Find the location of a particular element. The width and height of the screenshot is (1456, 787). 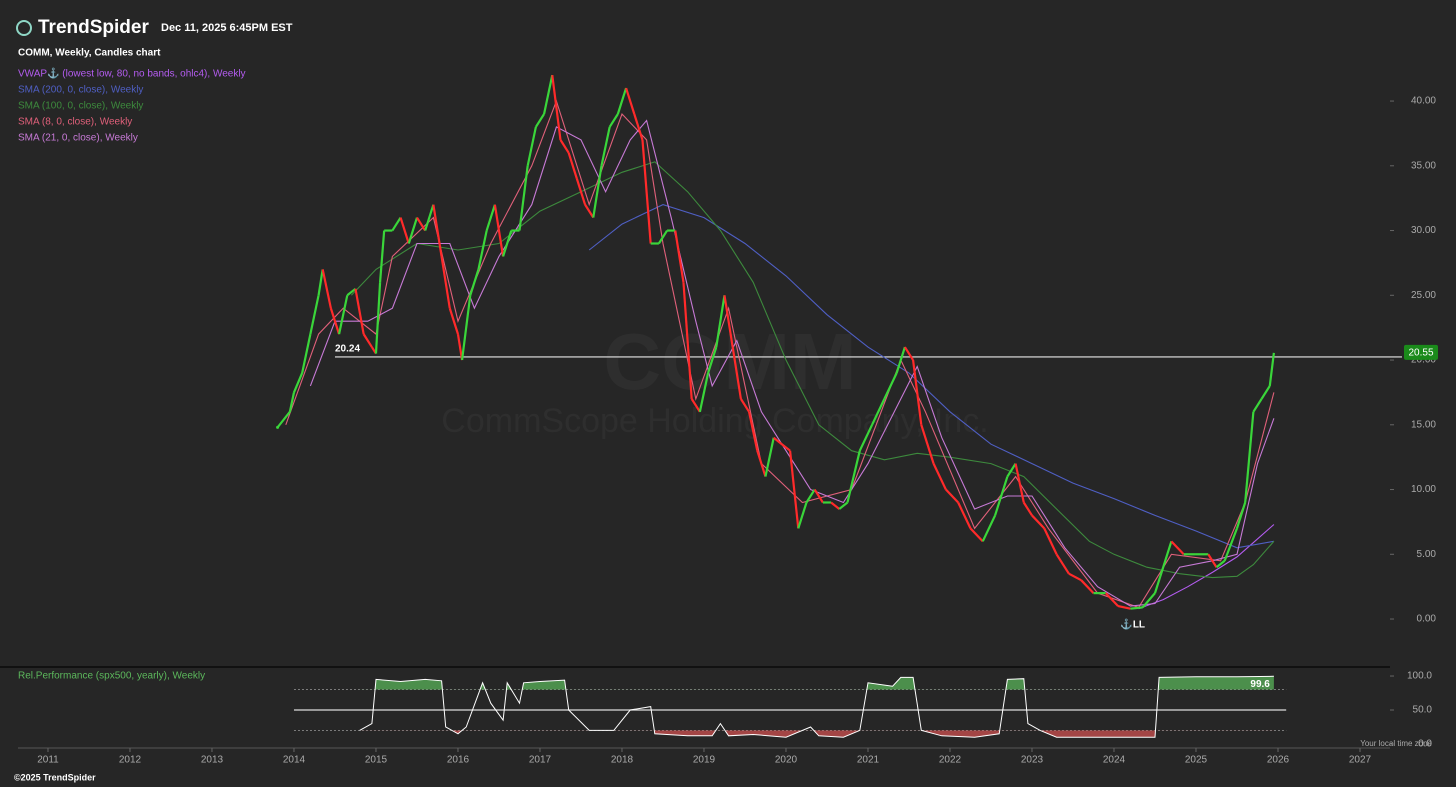

chart-title: COMM, Weekly, Candles chart is located at coordinates (89, 53).